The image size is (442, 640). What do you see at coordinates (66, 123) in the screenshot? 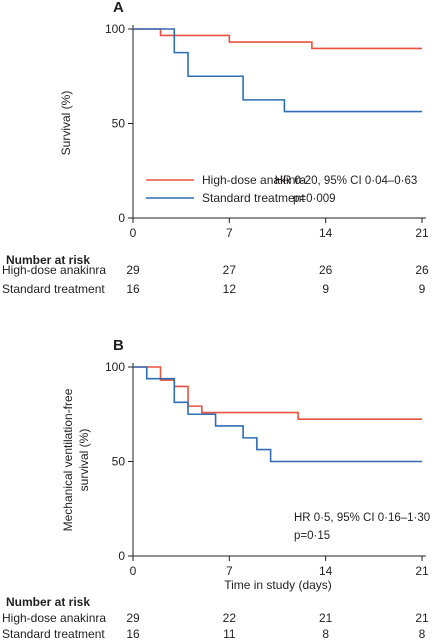
I see `panel-a-ylabel: Survival (%)` at bounding box center [66, 123].